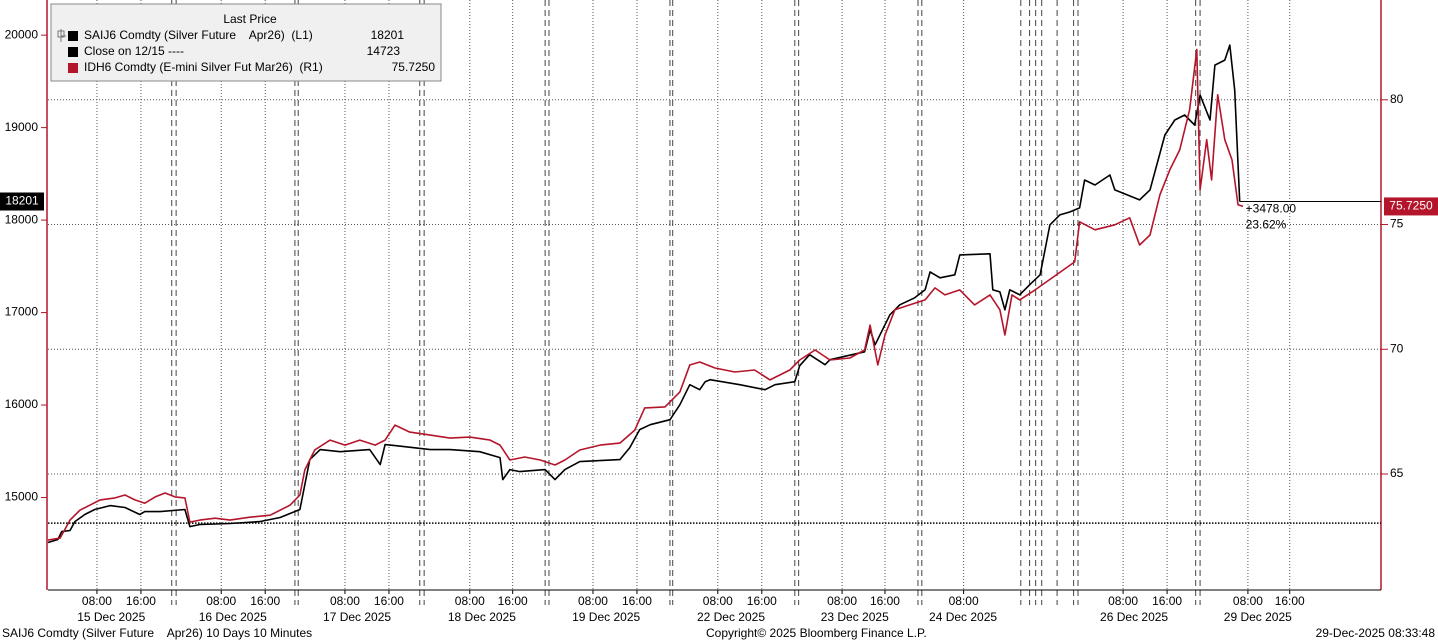 Image resolution: width=1438 pixels, height=643 pixels. Describe the element at coordinates (357, 617) in the screenshot. I see `day-label: 17 Dec 2025` at that location.